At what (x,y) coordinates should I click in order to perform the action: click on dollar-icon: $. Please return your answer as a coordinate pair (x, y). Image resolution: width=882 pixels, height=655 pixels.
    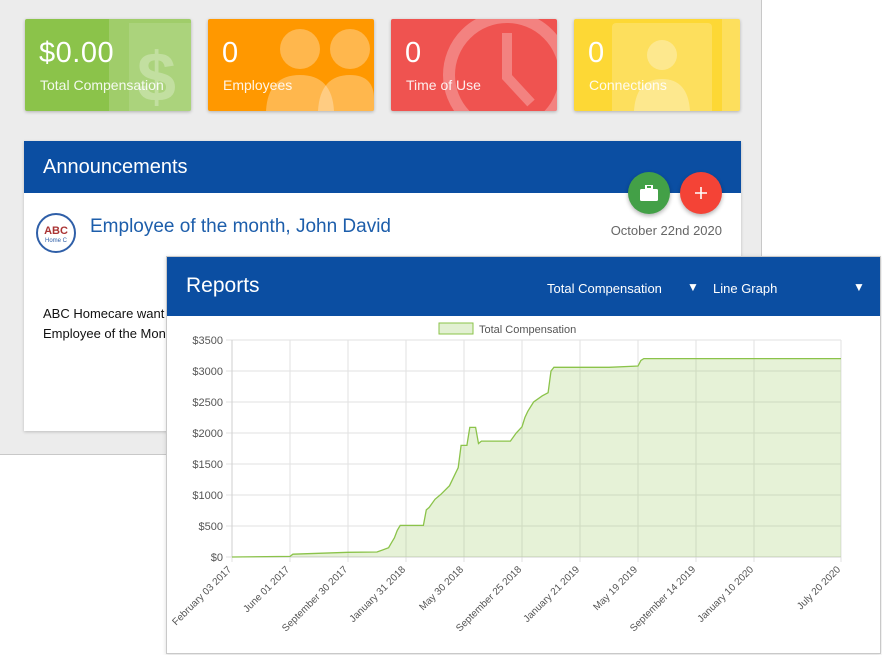
    Looking at the image, I should click on (150, 65).